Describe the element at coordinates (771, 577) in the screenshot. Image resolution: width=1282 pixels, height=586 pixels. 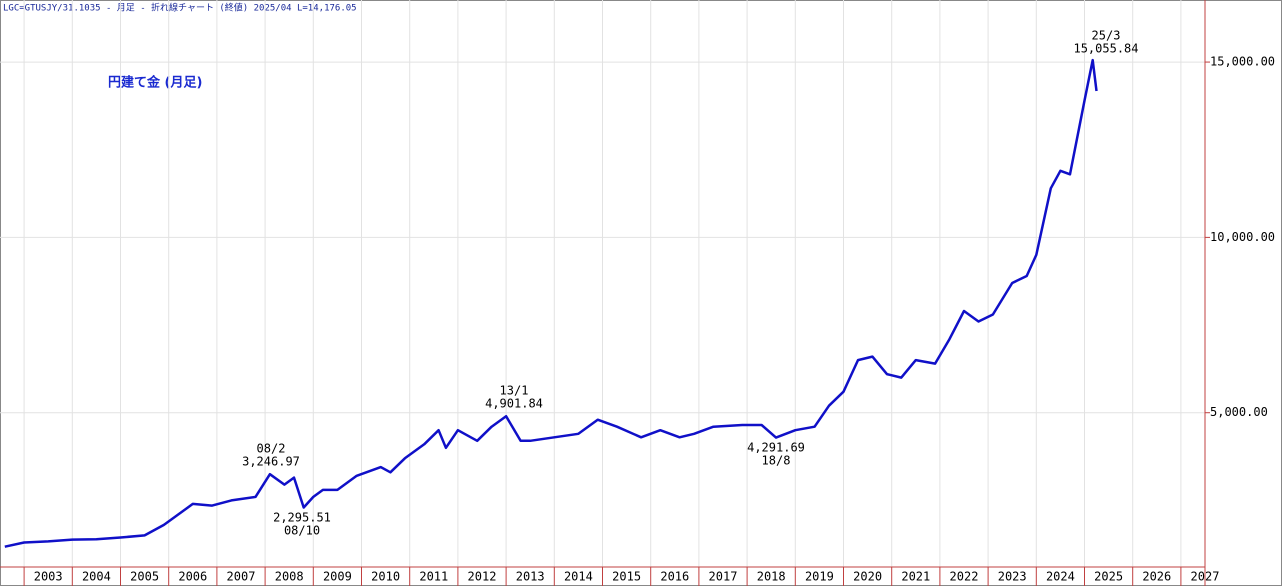
I see `x-tick-label: 2018` at that location.